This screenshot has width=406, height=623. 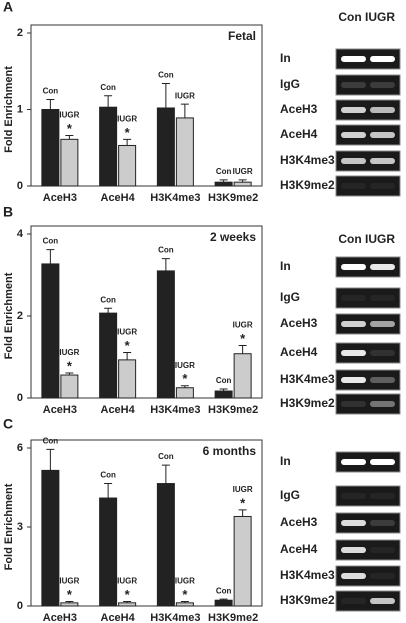 I want to click on y-tick-label: 6, so click(x=20, y=448).